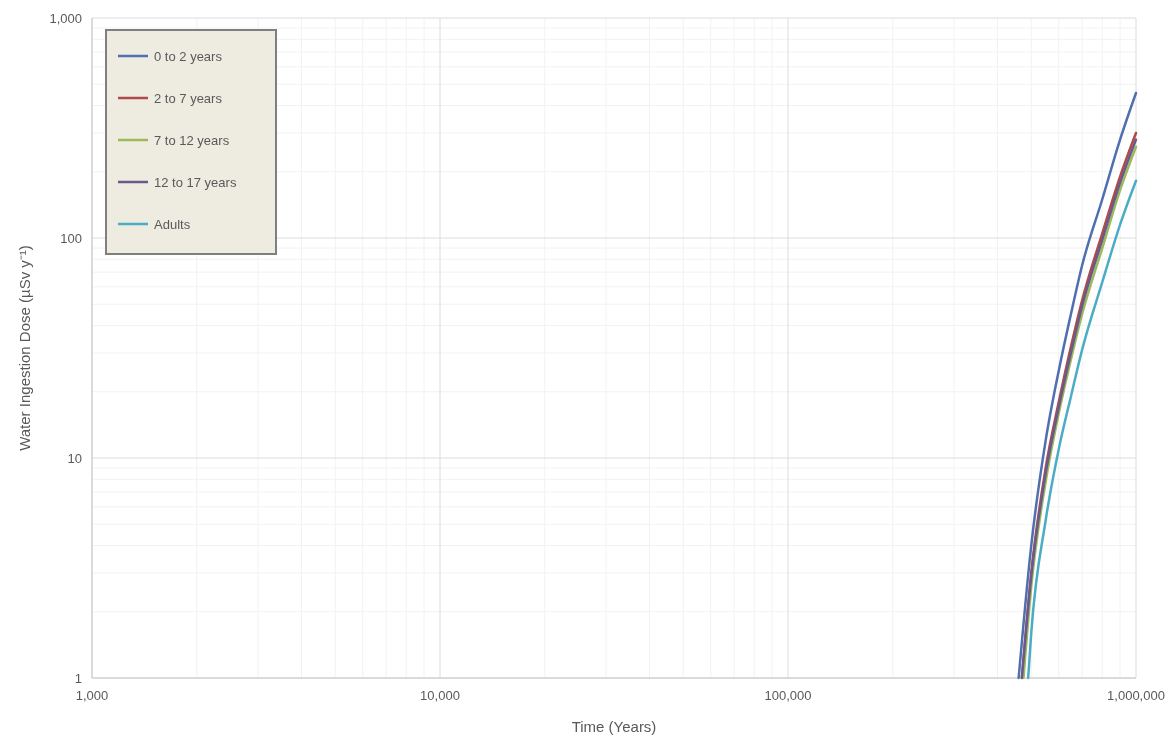  I want to click on y-tick-label: 100, so click(71, 238).